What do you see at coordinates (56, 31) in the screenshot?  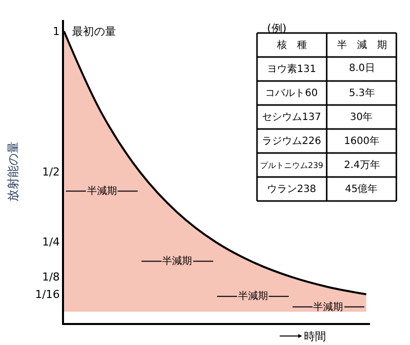 I see `y-tick-label: 1` at bounding box center [56, 31].